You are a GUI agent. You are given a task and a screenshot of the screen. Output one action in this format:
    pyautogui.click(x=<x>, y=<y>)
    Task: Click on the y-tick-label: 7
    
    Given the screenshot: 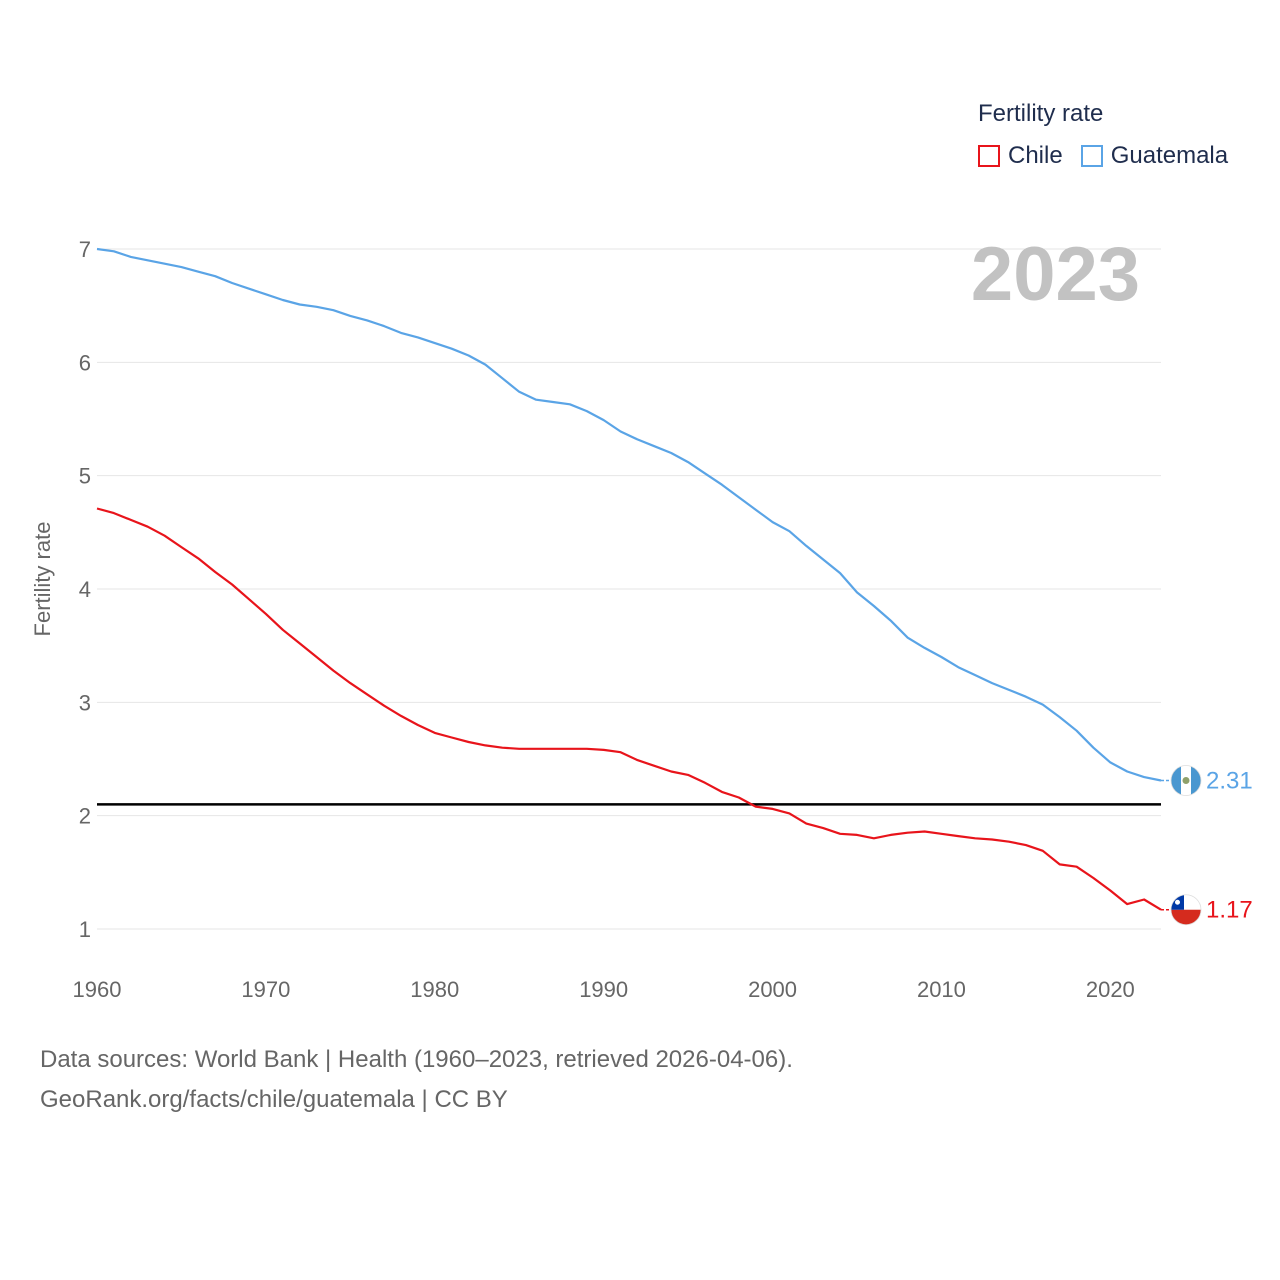 What is the action you would take?
    pyautogui.click(x=85, y=249)
    